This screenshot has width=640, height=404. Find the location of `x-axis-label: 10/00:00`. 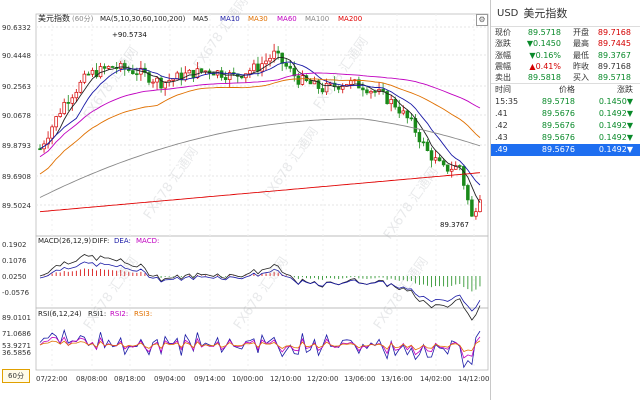

x-axis-label: 10/00:00 is located at coordinates (247, 379).